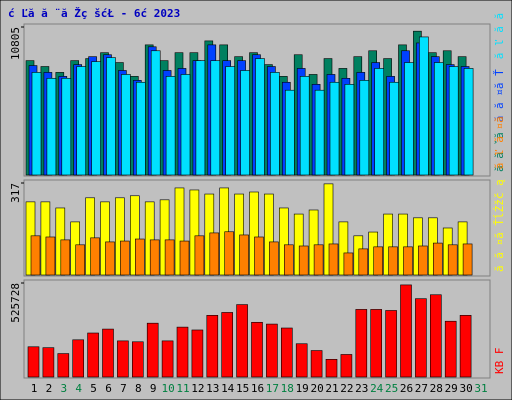 Image resolution: width=512 pixels, height=400 pixels. Describe the element at coordinates (331, 388) in the screenshot. I see `x-tick-label: 21` at that location.